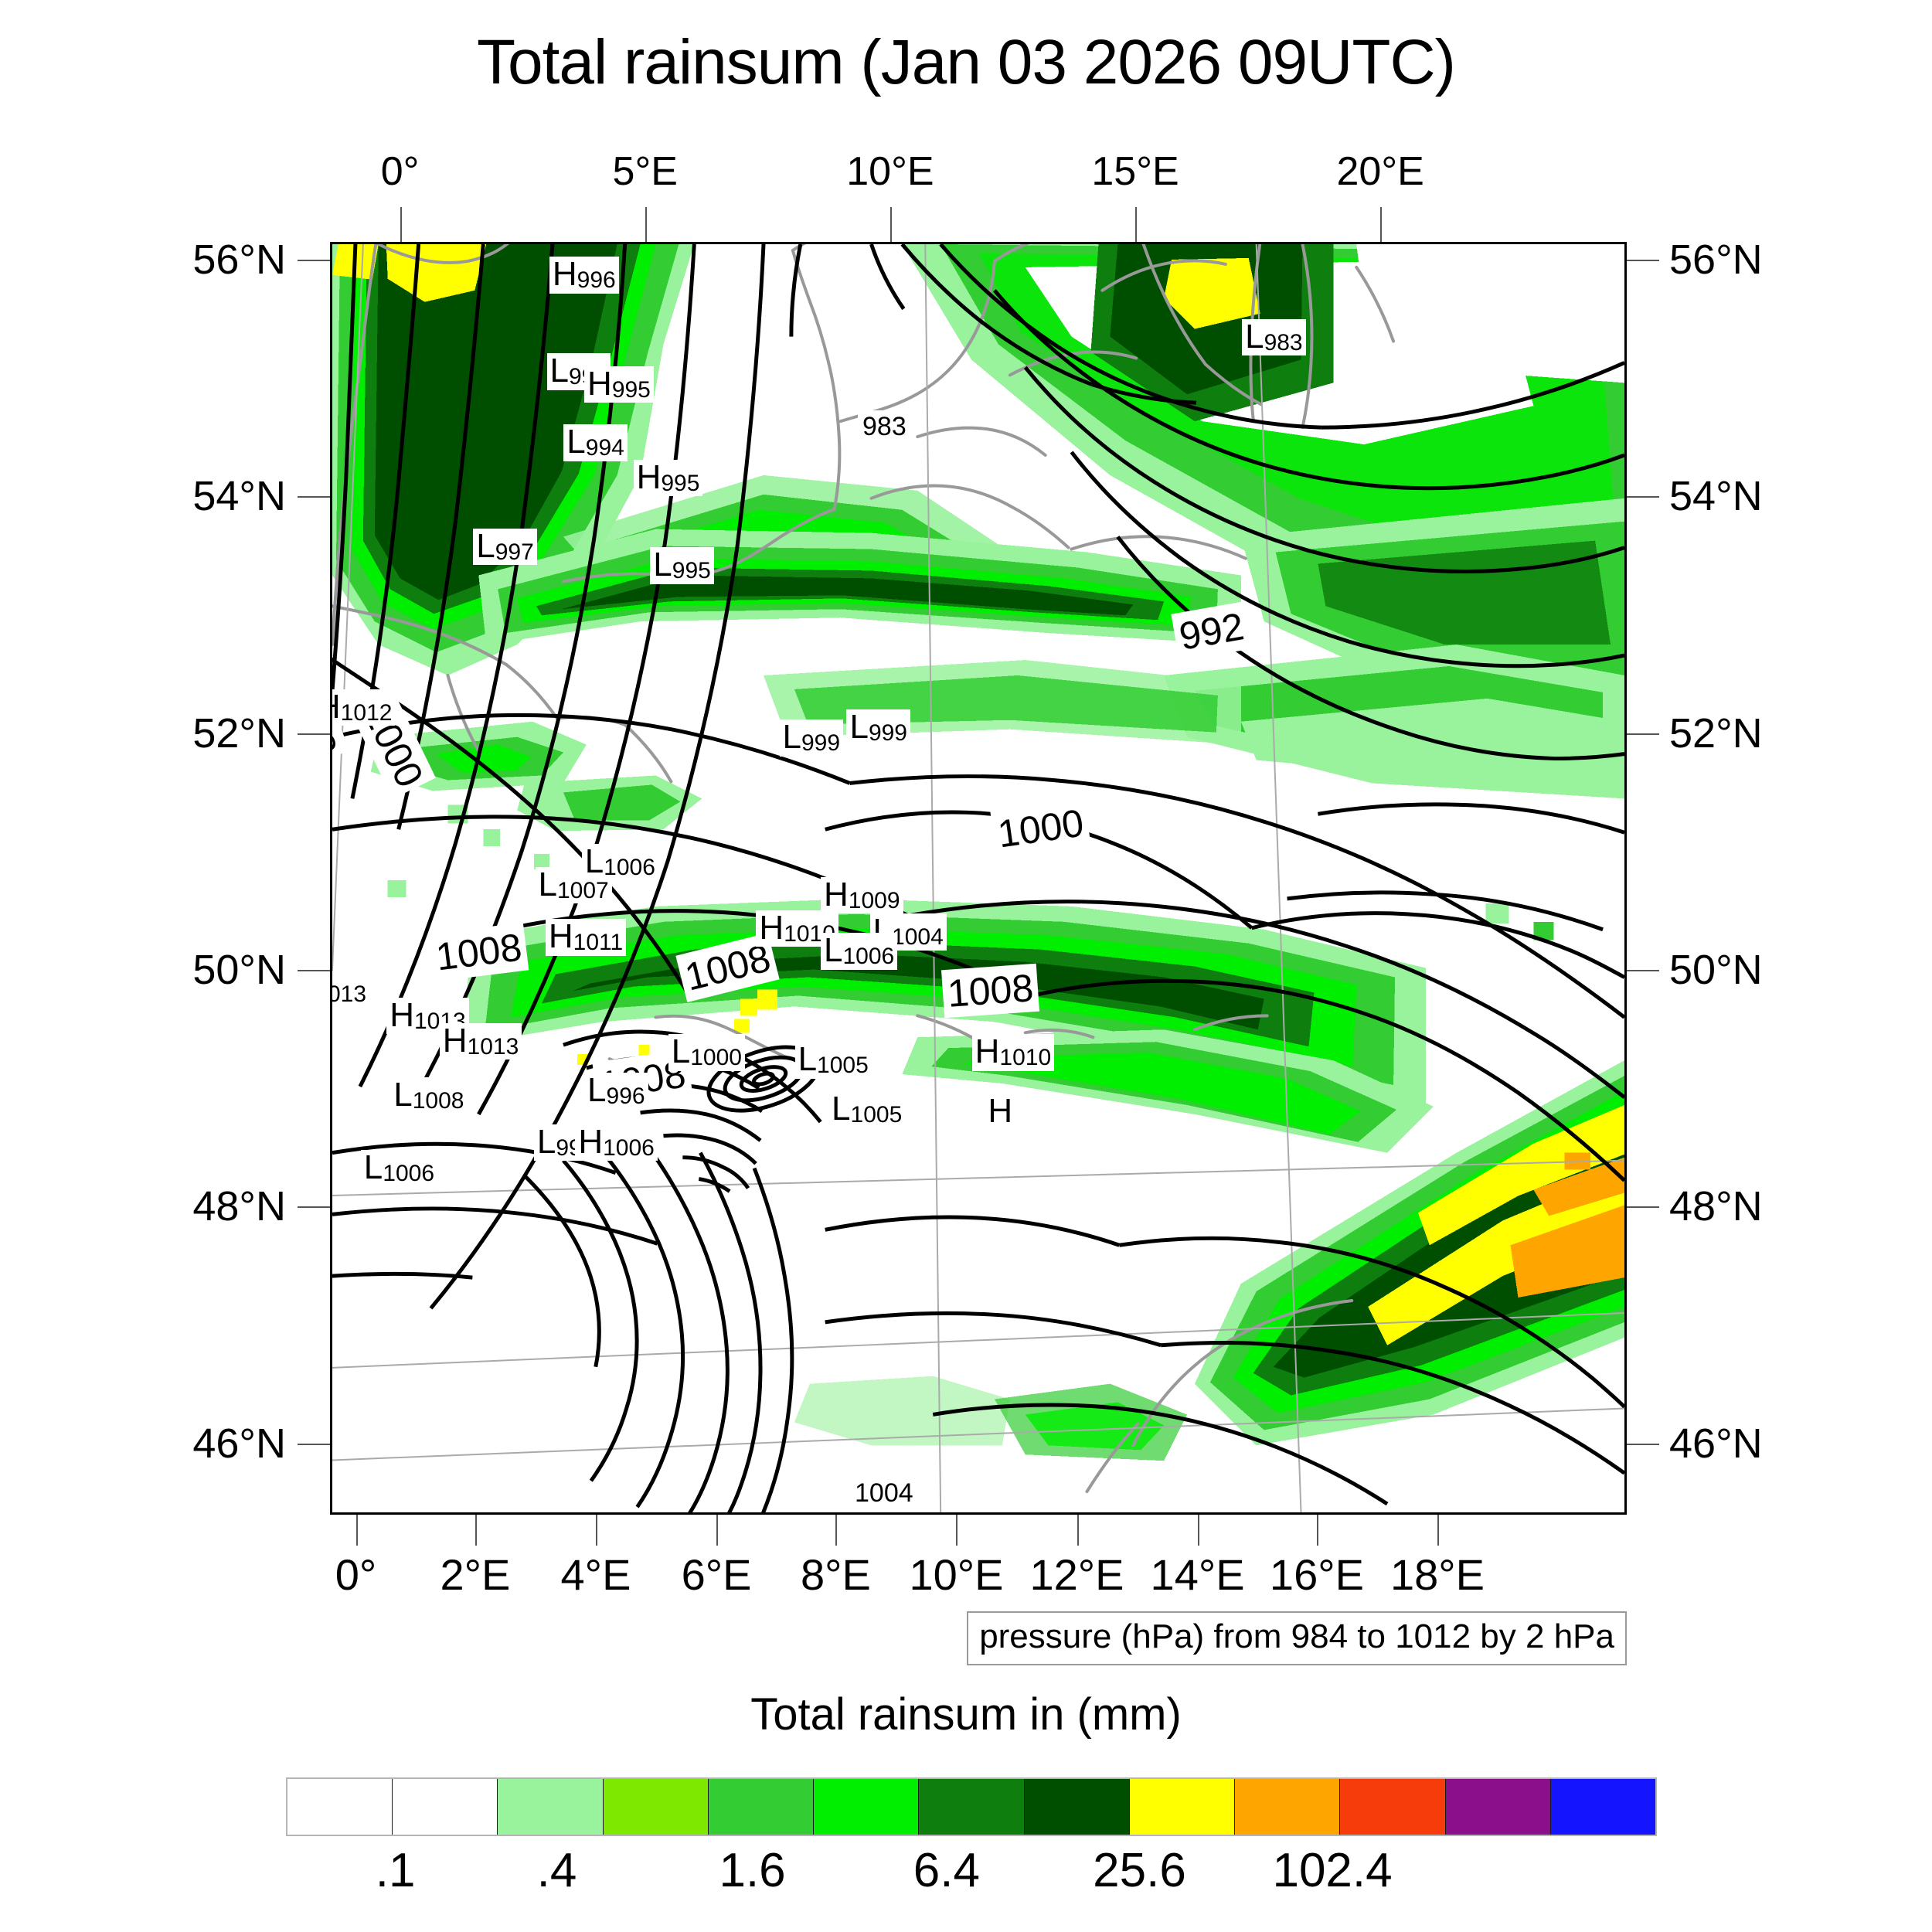 The width and height of the screenshot is (1932, 1932). I want to click on pressure-centre-l-997: L997, so click(505, 547).